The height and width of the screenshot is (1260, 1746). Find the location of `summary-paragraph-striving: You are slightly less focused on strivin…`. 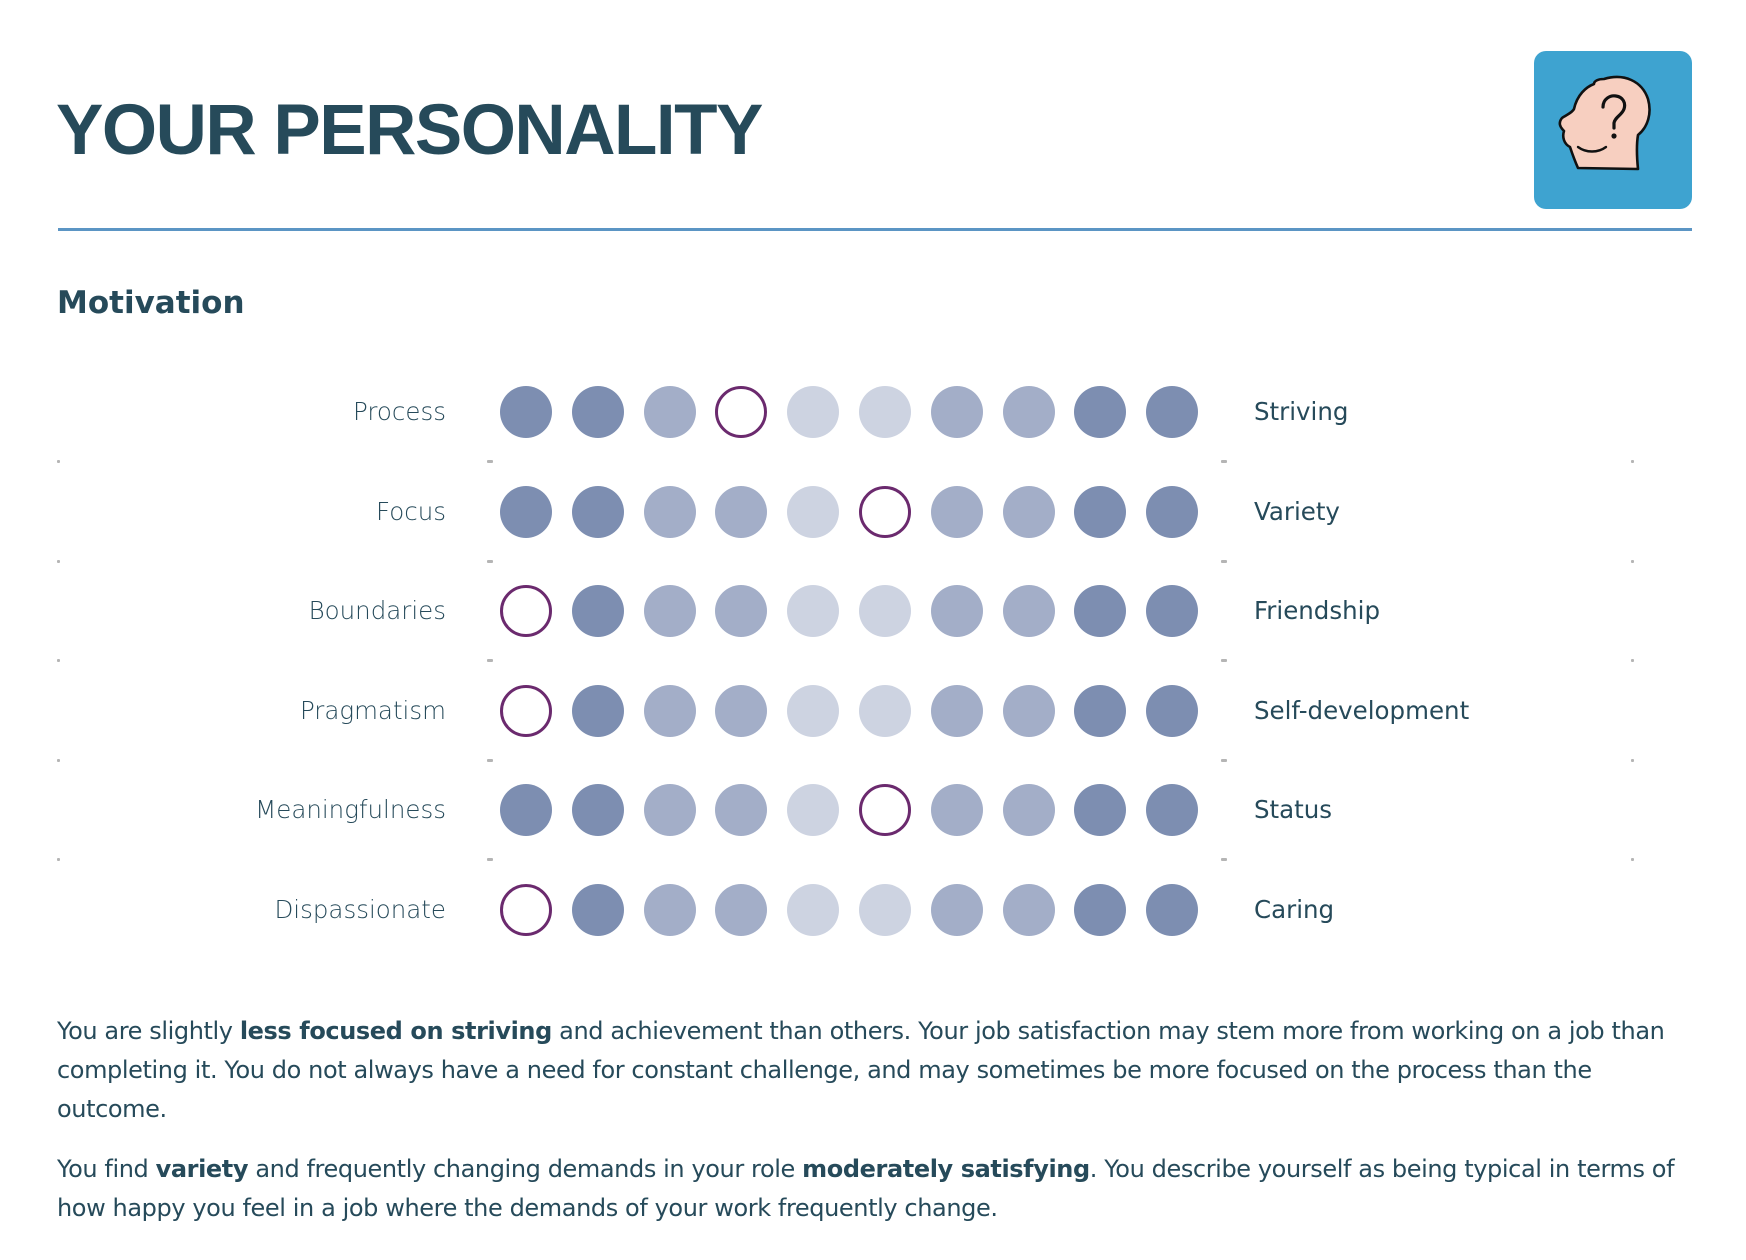

summary-paragraph-striving: You are slightly less focused on strivin… is located at coordinates (877, 1070).